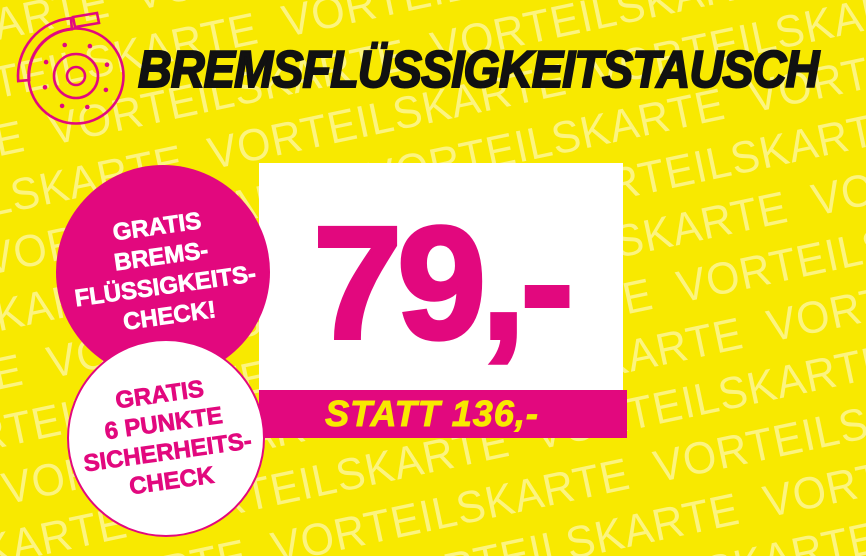 The image size is (866, 556). Describe the element at coordinates (70, 68) in the screenshot. I see `brake-disc-icon` at that location.